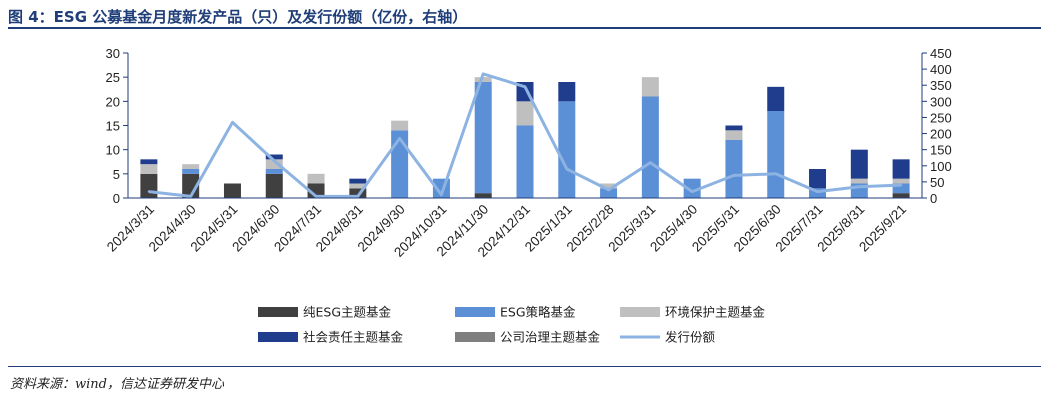 This screenshot has width=1049, height=400. What do you see at coordinates (353, 337) in the screenshot?
I see `legend-label-social: 社会责任主题基金` at bounding box center [353, 337].